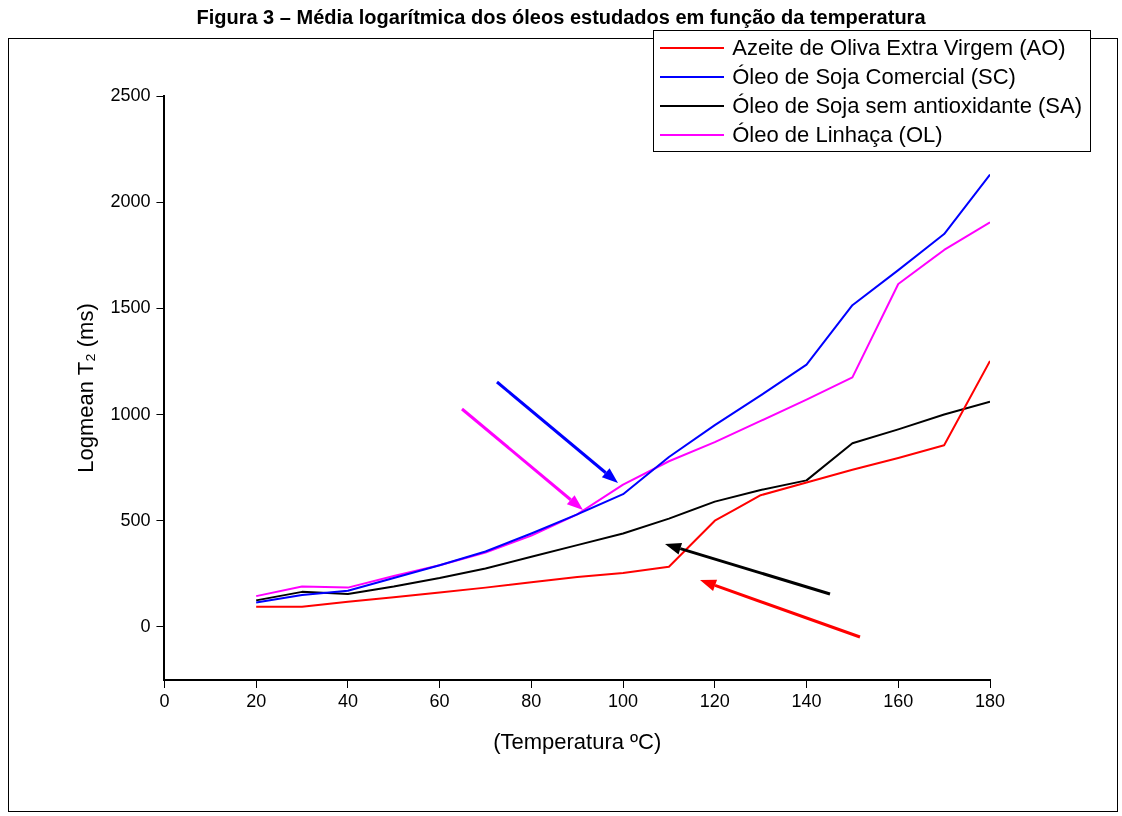  I want to click on x-tick-label: 80, so click(531, 700).